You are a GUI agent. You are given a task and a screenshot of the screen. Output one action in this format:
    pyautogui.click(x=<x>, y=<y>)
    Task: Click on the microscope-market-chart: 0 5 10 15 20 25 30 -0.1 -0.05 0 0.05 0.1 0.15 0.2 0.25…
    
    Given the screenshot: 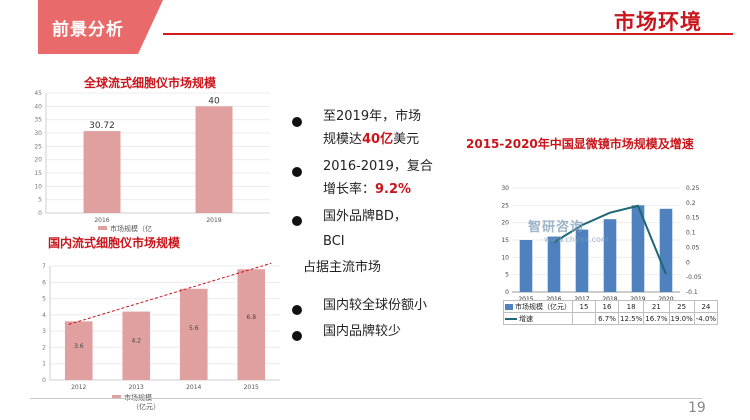 What is the action you would take?
    pyautogui.click(x=601, y=244)
    